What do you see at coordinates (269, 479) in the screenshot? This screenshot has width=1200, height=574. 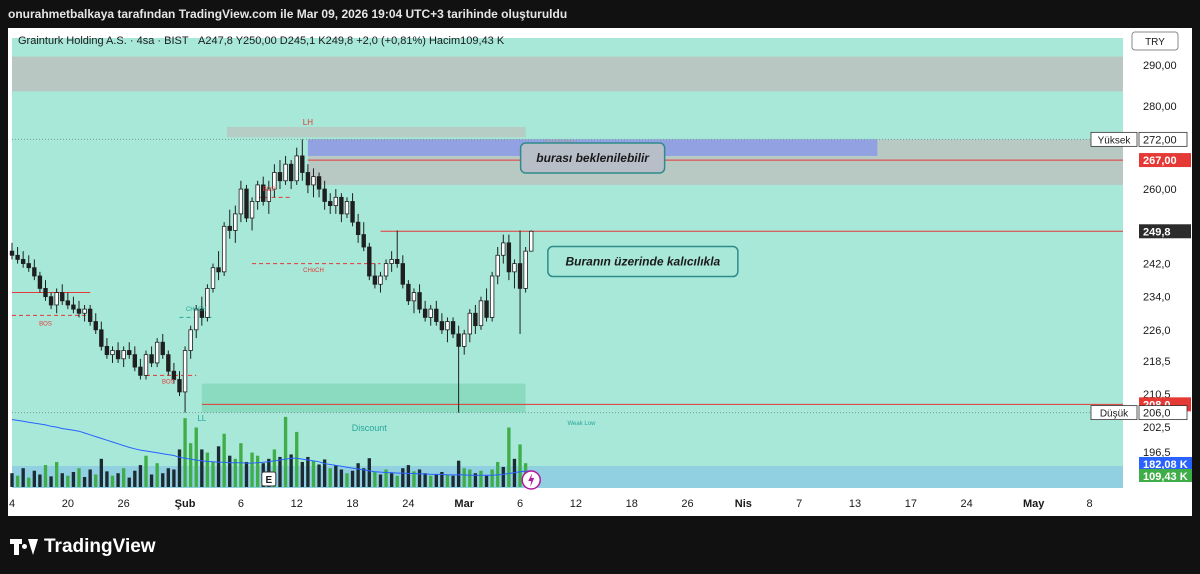 I see `earnings-event-icon` at bounding box center [269, 479].